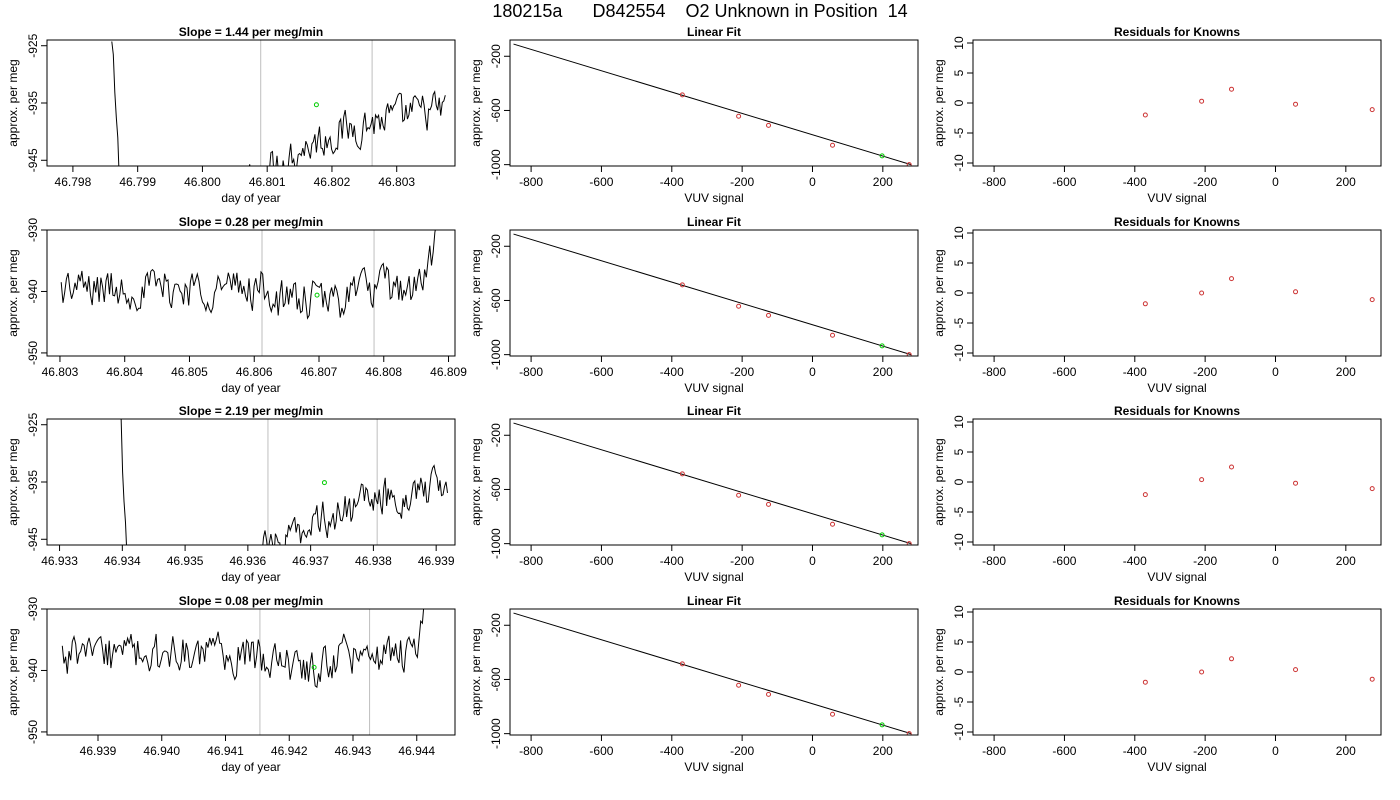 Image resolution: width=1400 pixels, height=800 pixels. Describe the element at coordinates (202, 182) in the screenshot. I see `x-tick-label: 46.800` at that location.